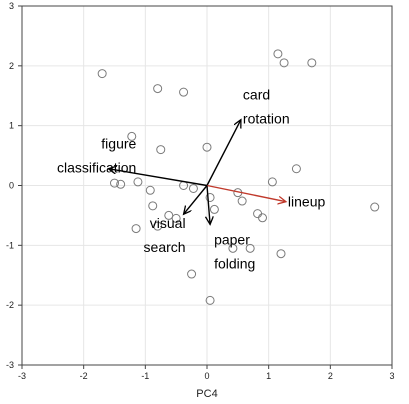 The image size is (409, 404). I want to click on vector-label: rotation, so click(266, 119).